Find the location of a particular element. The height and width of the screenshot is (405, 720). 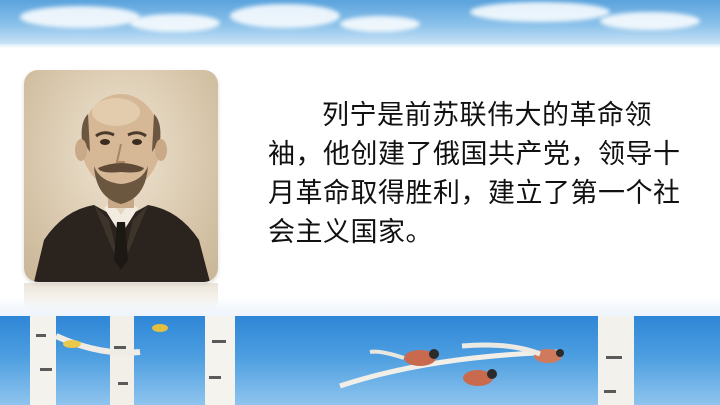

banner-divider is located at coordinates (360, 46).